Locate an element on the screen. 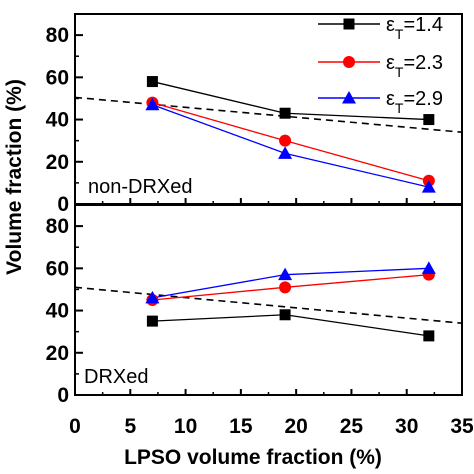 The image size is (474, 474). x-tick-label: 35 is located at coordinates (462, 426).